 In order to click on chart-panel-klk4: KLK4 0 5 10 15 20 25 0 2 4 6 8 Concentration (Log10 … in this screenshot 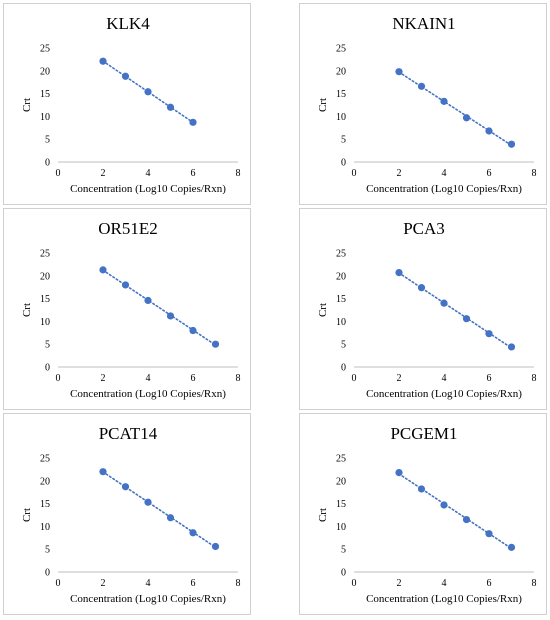, I will do `click(127, 104)`.